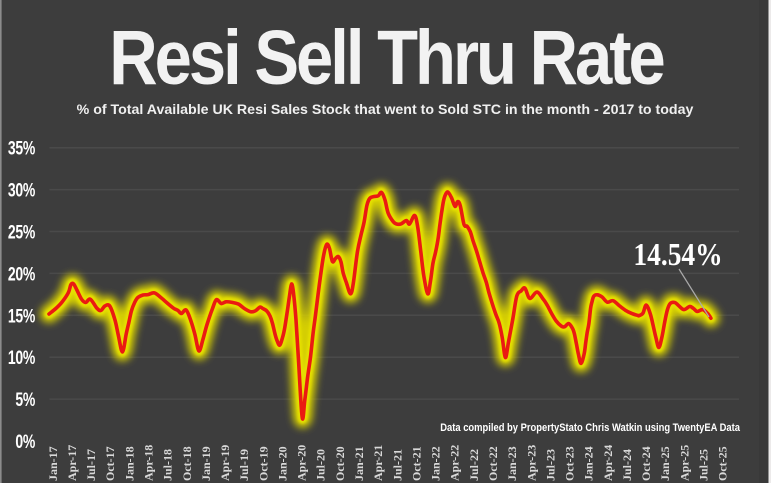 This screenshot has height=483, width=771. What do you see at coordinates (704, 465) in the screenshot?
I see `svg-text: Jul-25` at bounding box center [704, 465].